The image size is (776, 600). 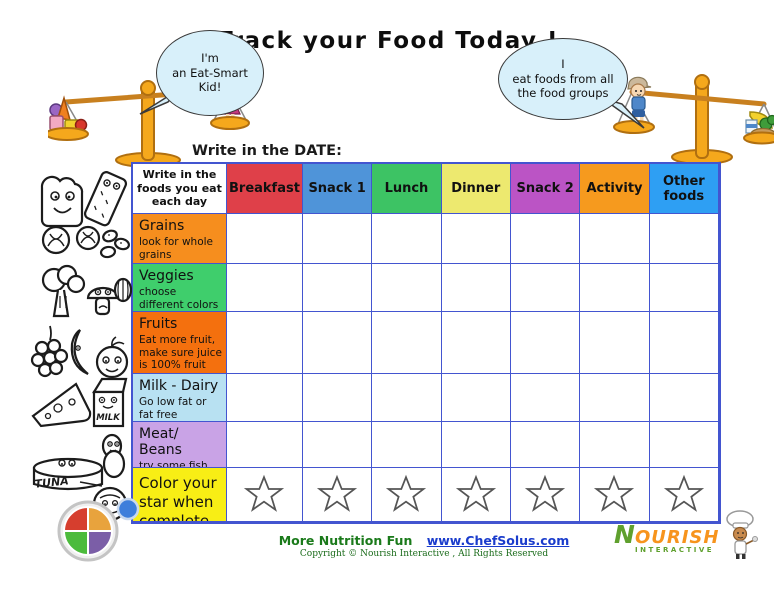 I want to click on column-header-activity: Activity, so click(x=615, y=189).